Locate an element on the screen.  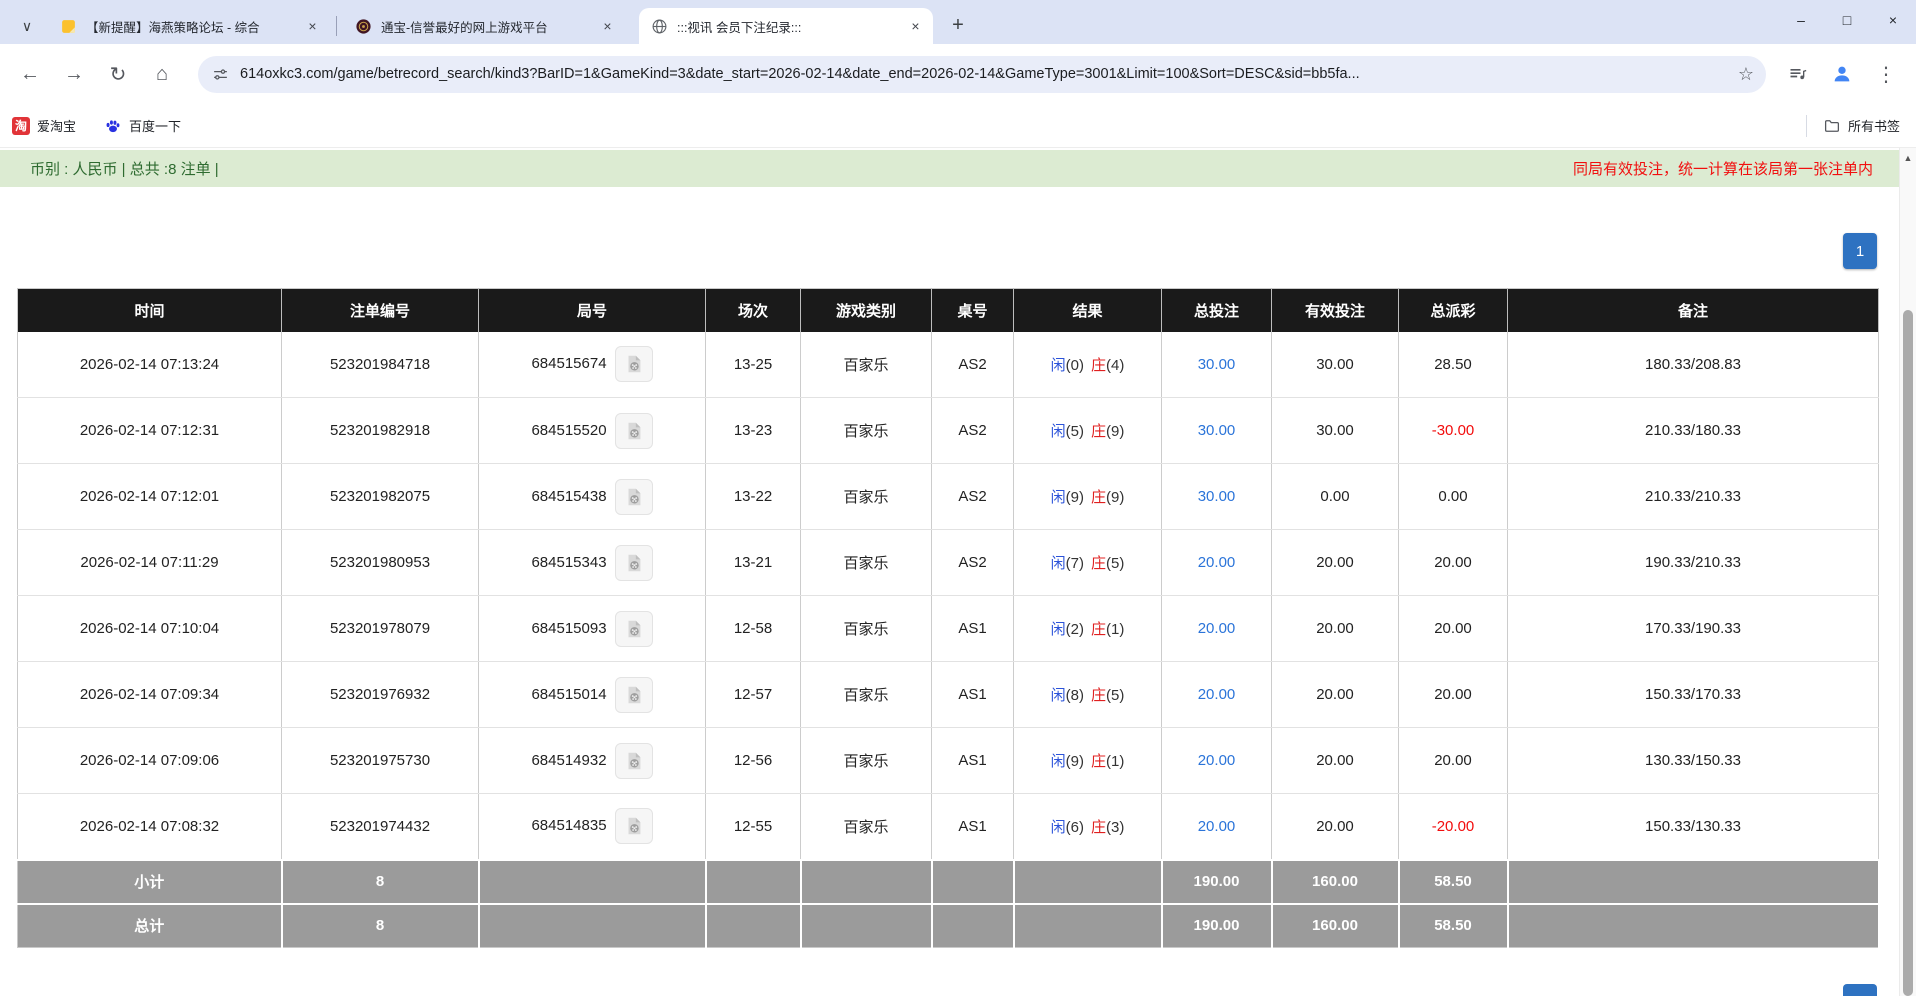
window-close-button: × is located at coordinates (1893, 20).